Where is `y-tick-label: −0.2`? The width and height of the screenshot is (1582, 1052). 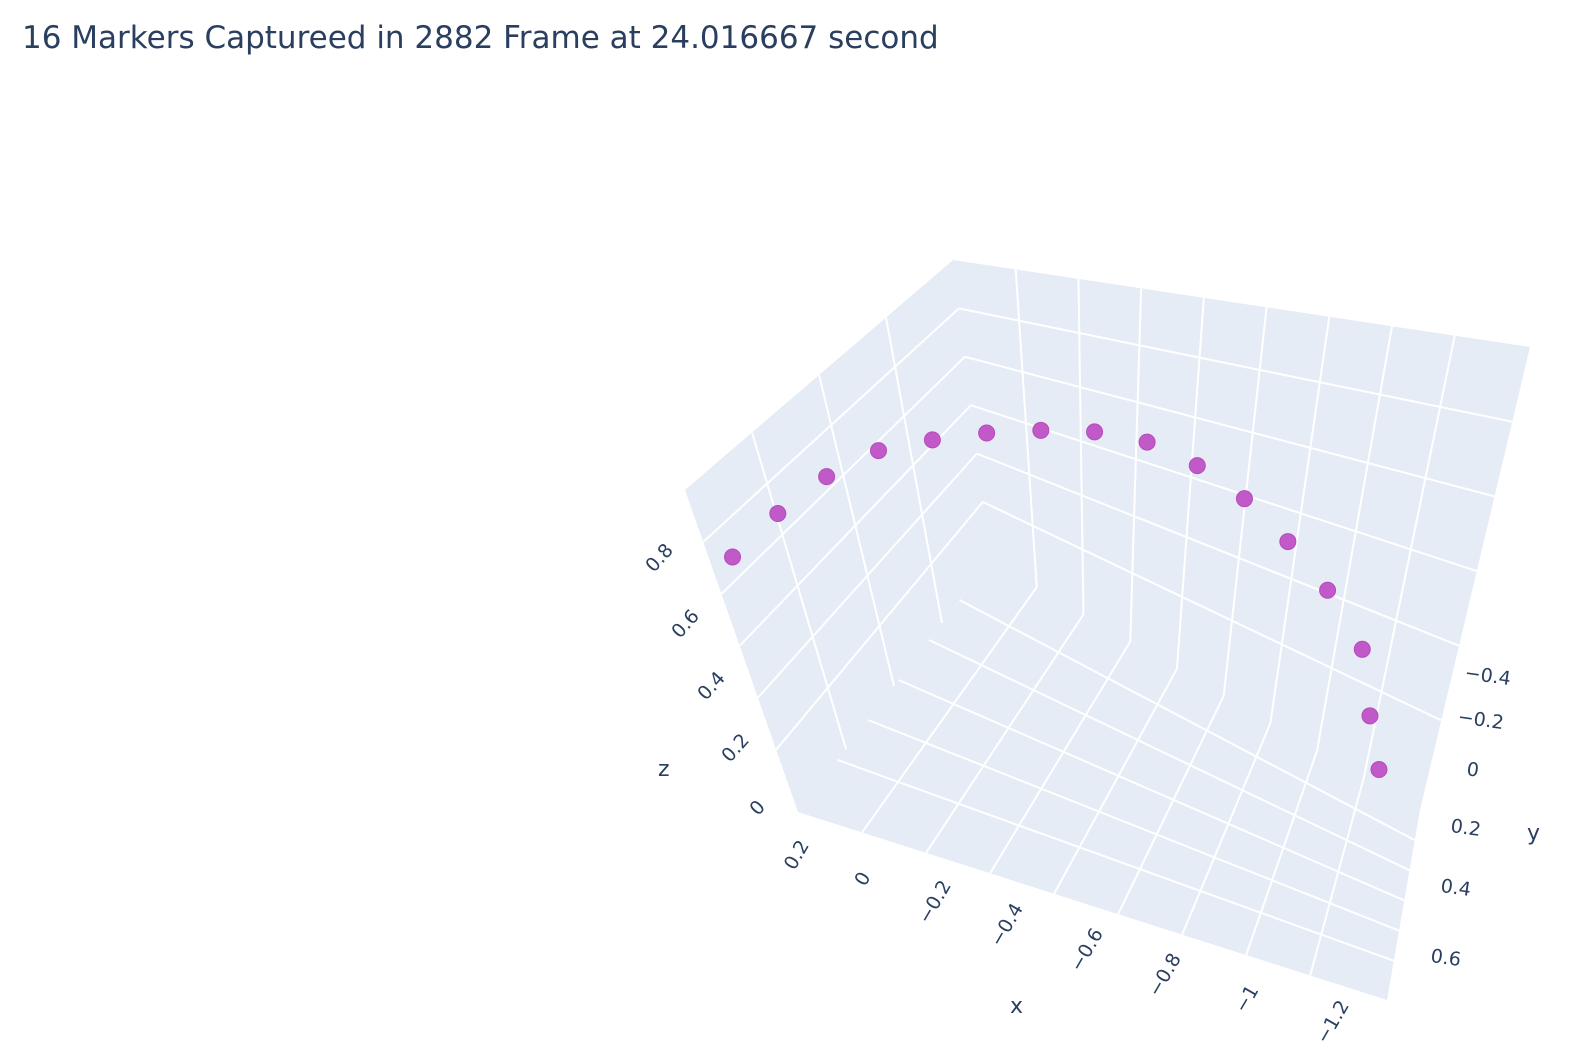
y-tick-label: −0.2 is located at coordinates (1480, 720).